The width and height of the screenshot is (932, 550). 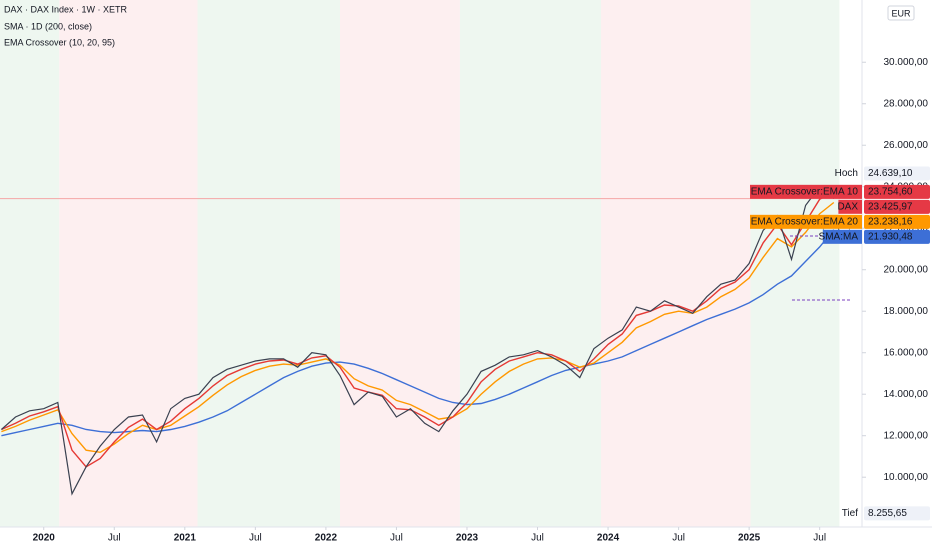 I want to click on currency: EUR, so click(x=901, y=13).